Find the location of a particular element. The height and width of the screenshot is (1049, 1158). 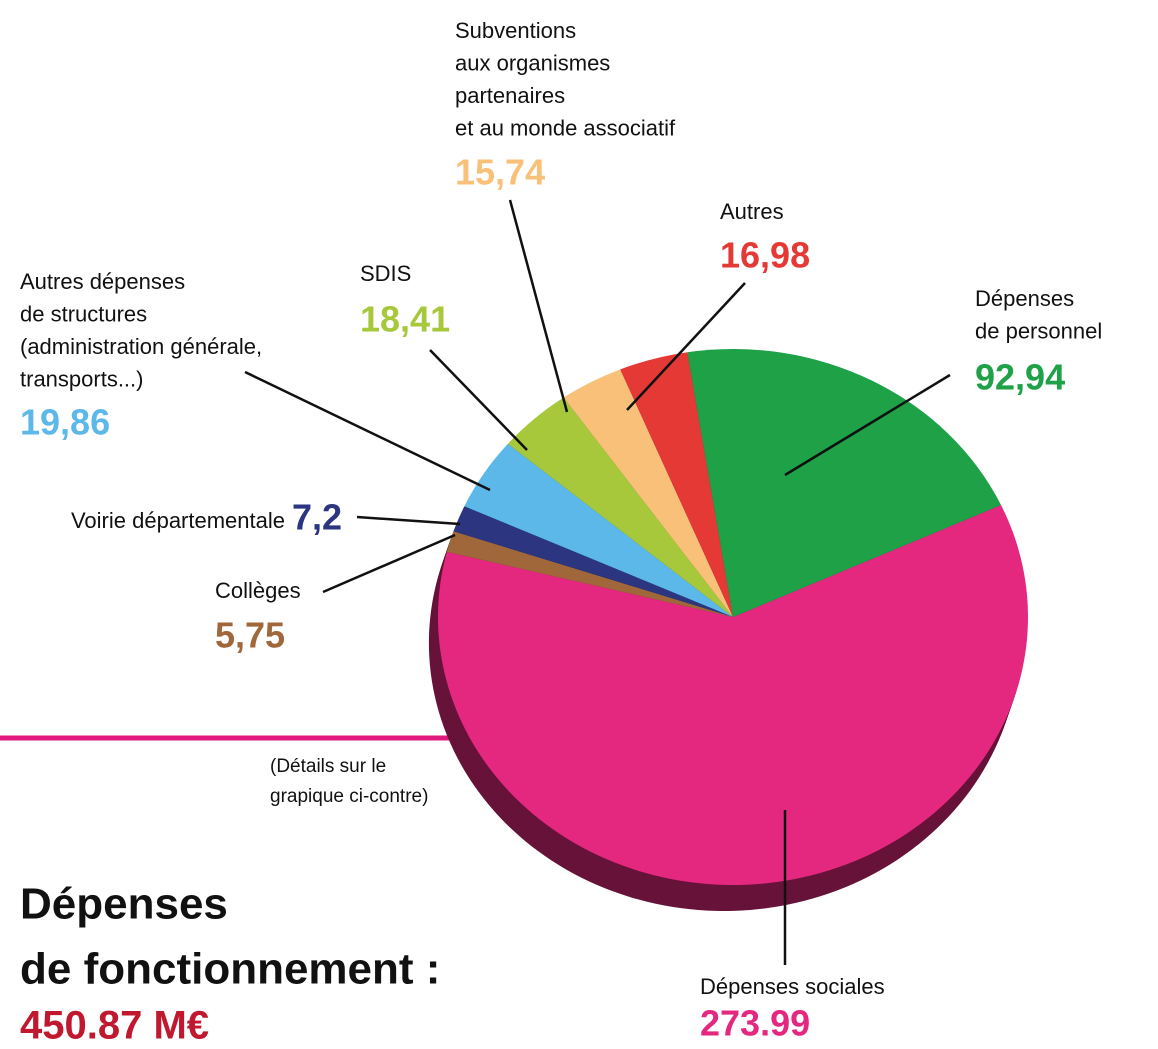

slice-label: partenaires is located at coordinates (510, 95).